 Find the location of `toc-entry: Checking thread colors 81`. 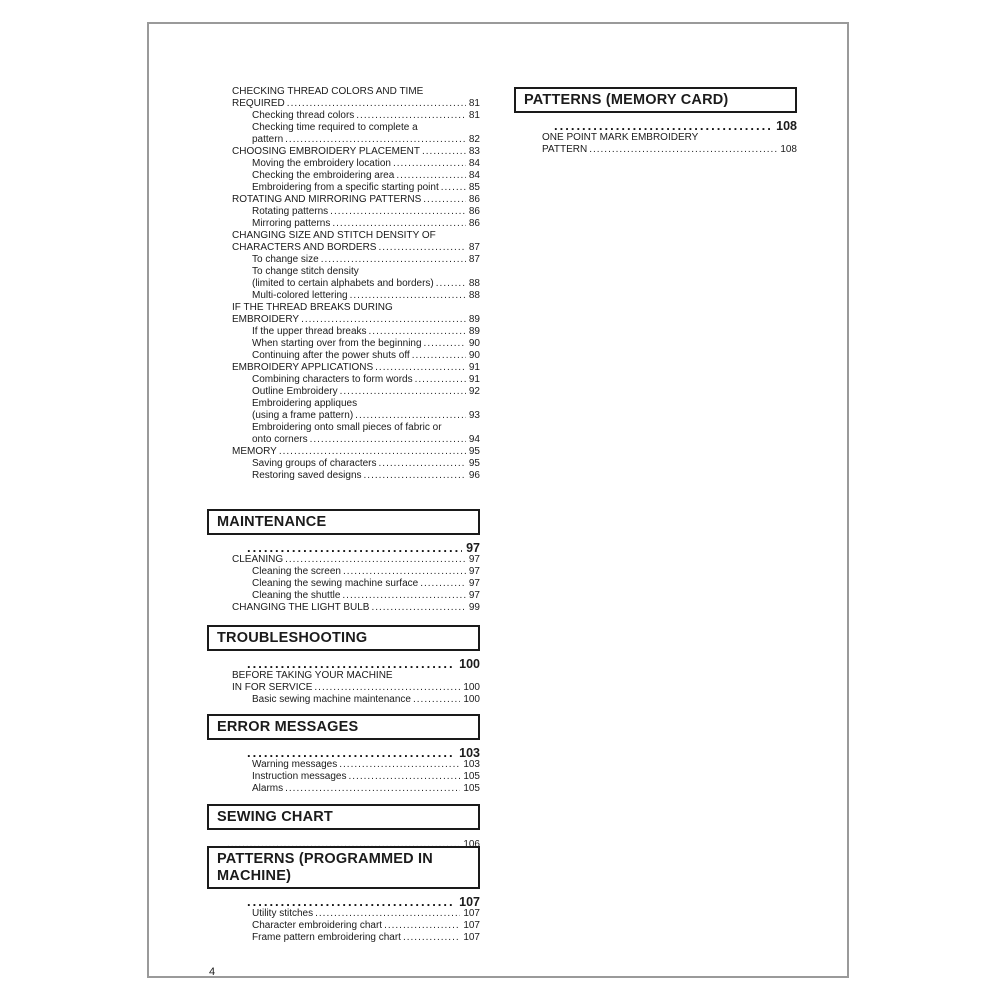

toc-entry: Checking thread colors 81 is located at coordinates (366, 116).